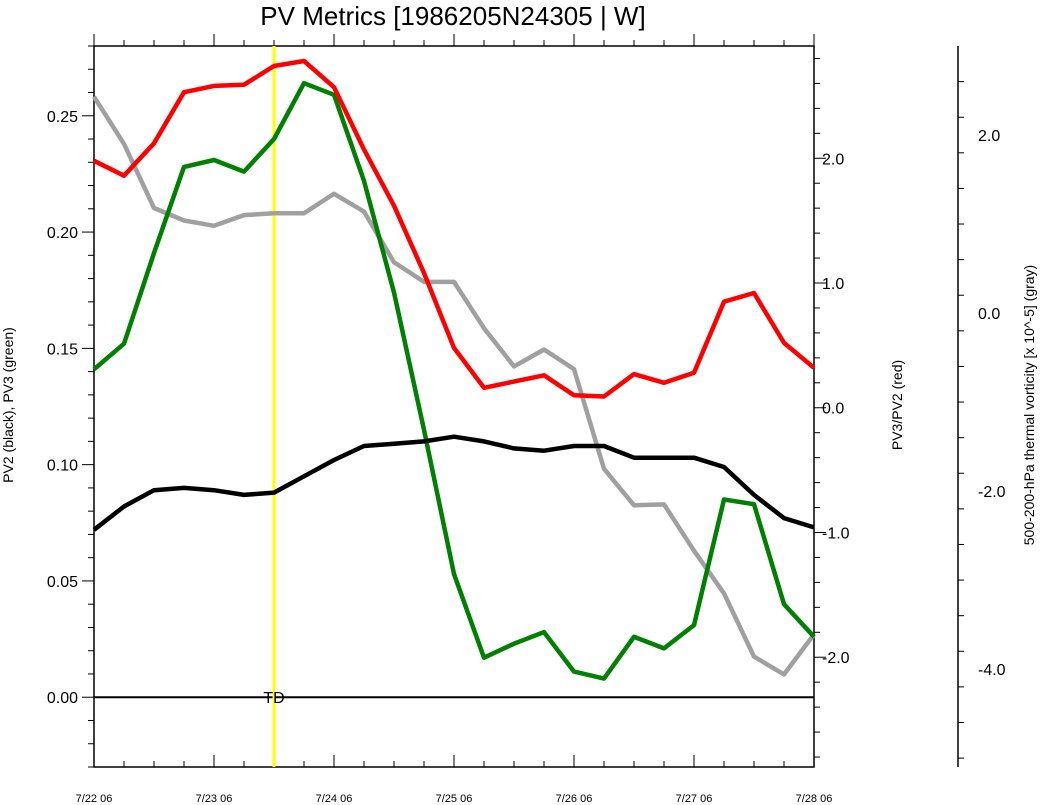  I want to click on right-tick-label: -2.0, so click(836, 658).